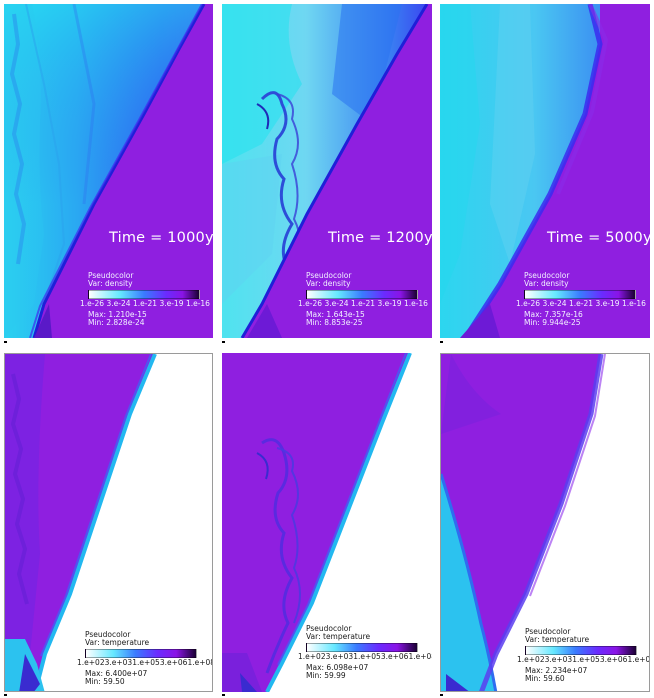 Image resolution: width=654 pixels, height=698 pixels. What do you see at coordinates (598, 238) in the screenshot?
I see `time-label: Time = 5000yr` at bounding box center [598, 238].